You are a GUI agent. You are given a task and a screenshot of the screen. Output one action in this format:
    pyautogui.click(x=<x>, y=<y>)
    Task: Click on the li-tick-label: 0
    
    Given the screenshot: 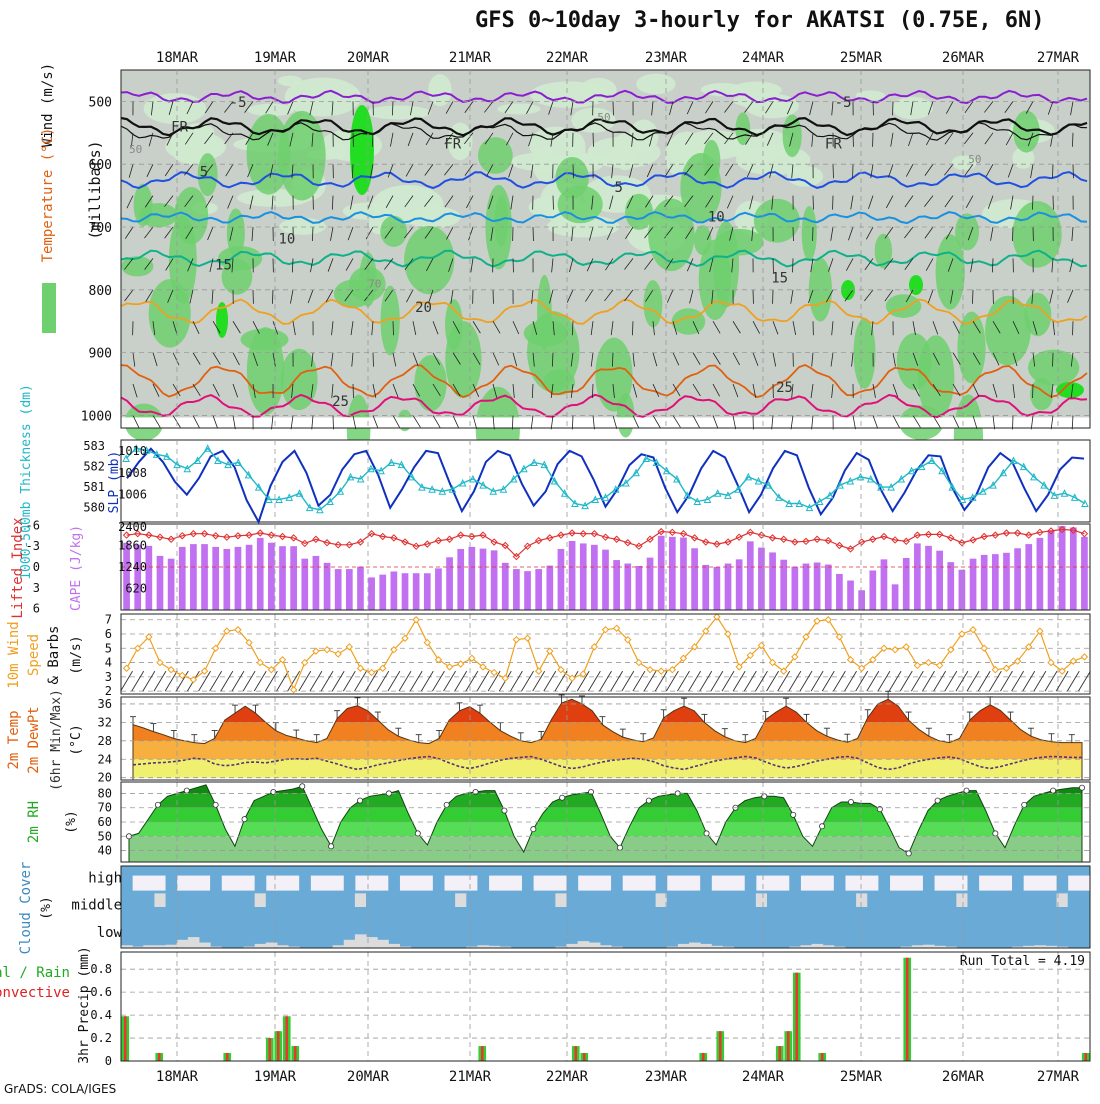 What is the action you would take?
    pyautogui.click(x=36, y=567)
    